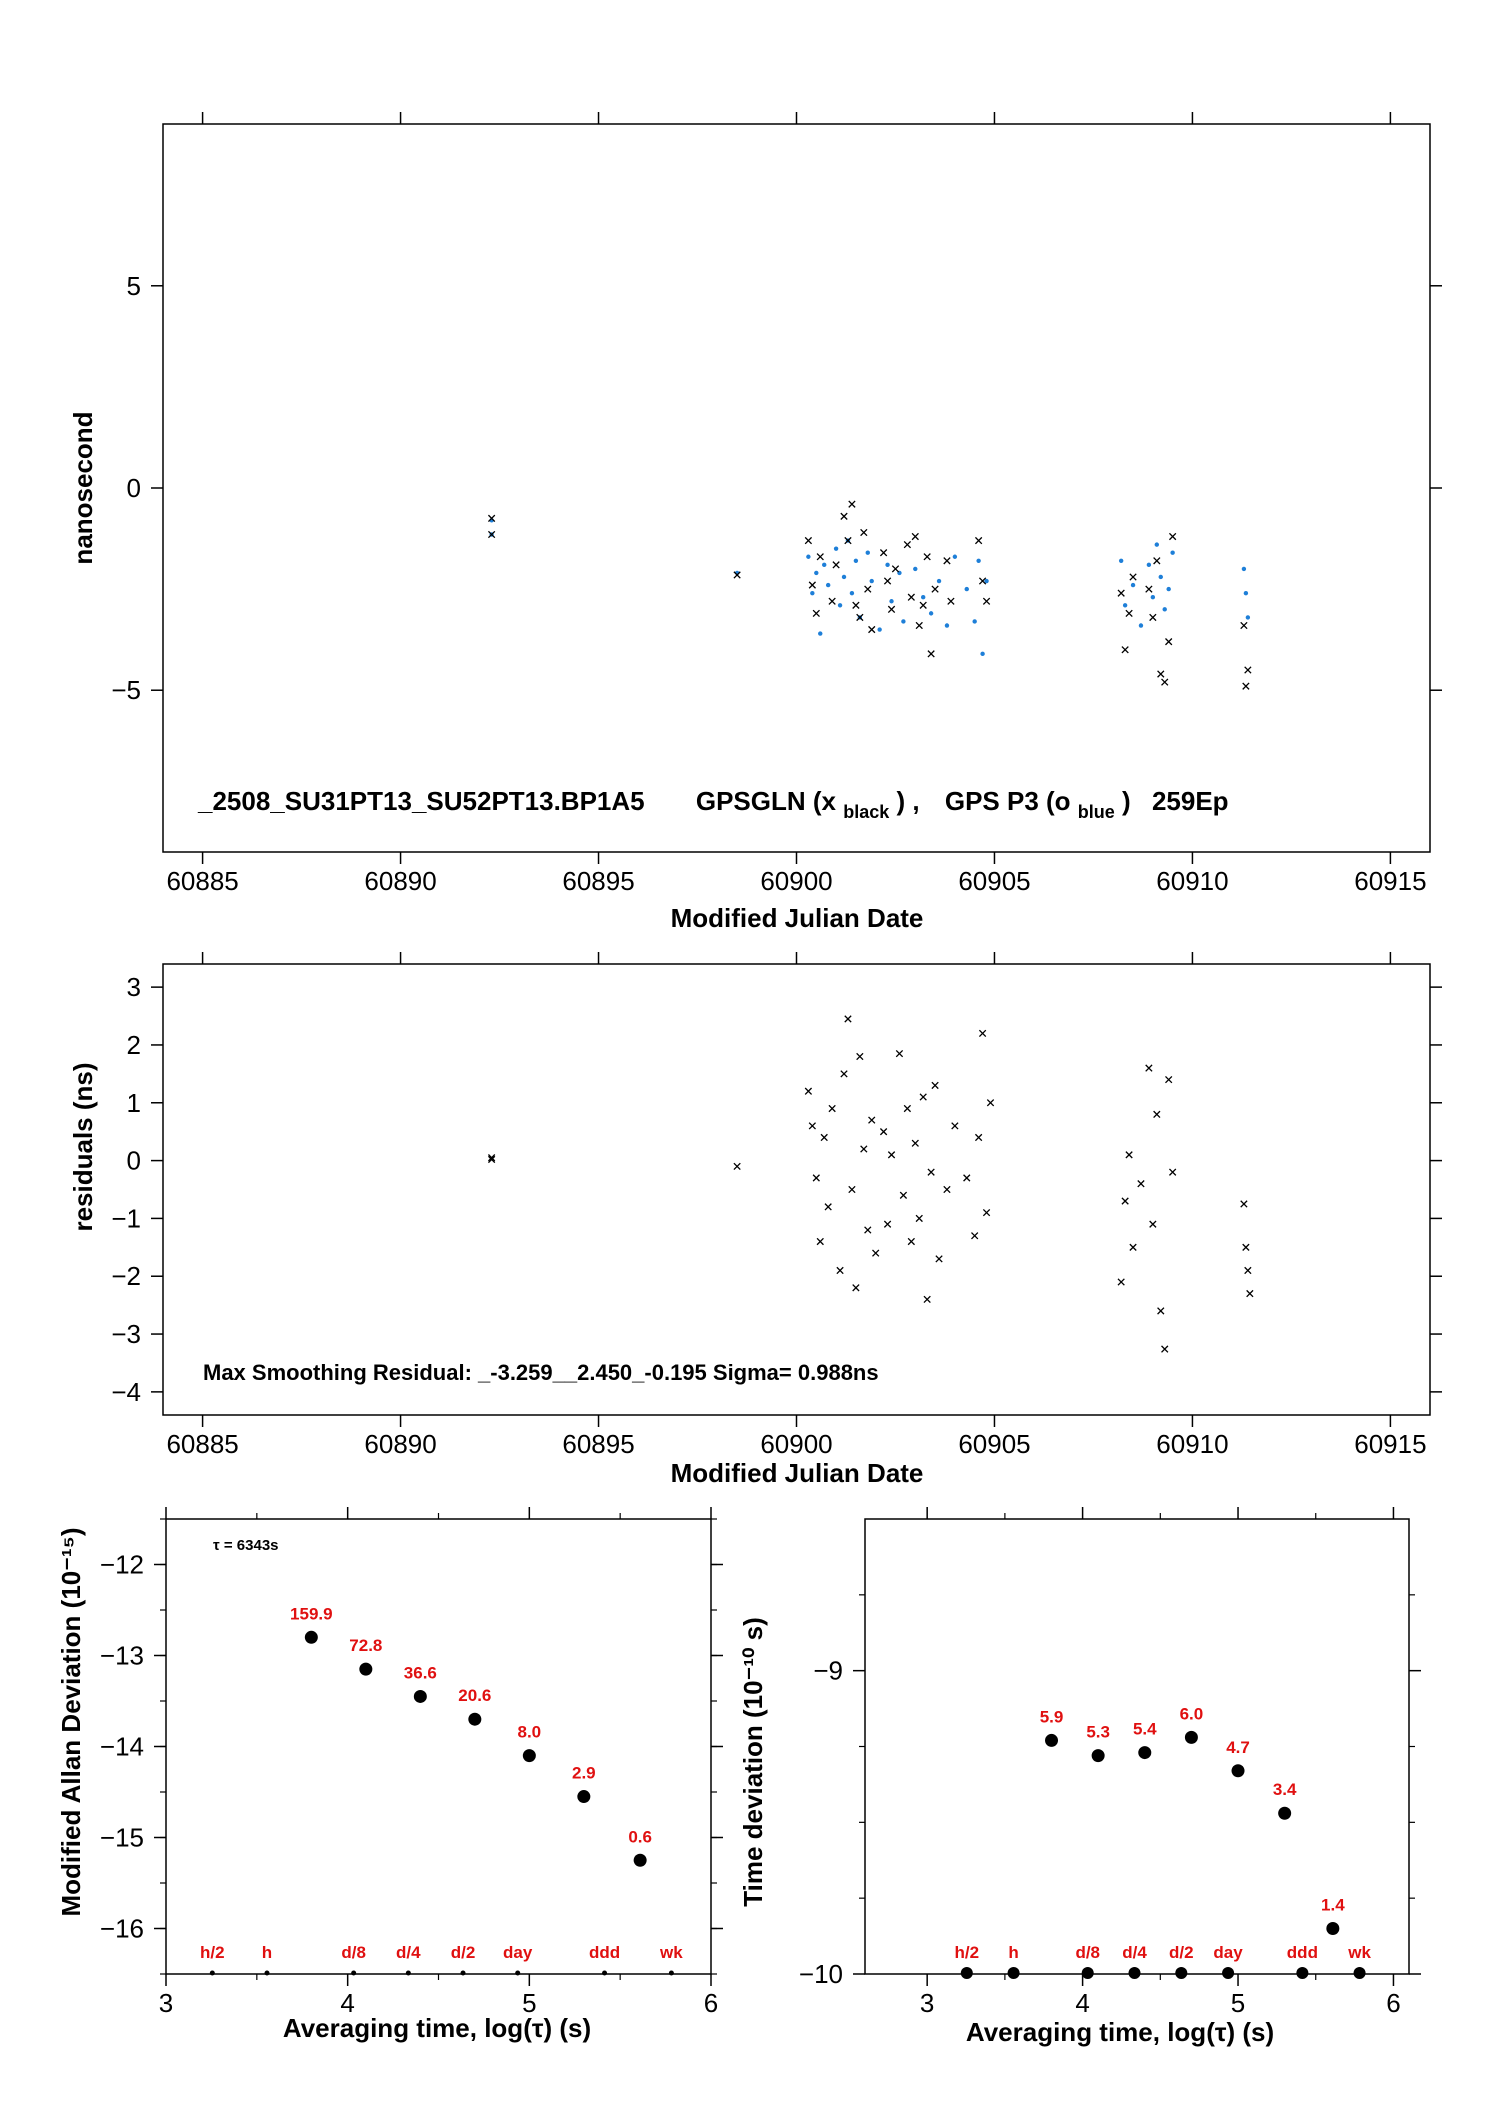  Describe the element at coordinates (1190, 801) in the screenshot. I see `annotation-epochs: 259Ep` at that location.